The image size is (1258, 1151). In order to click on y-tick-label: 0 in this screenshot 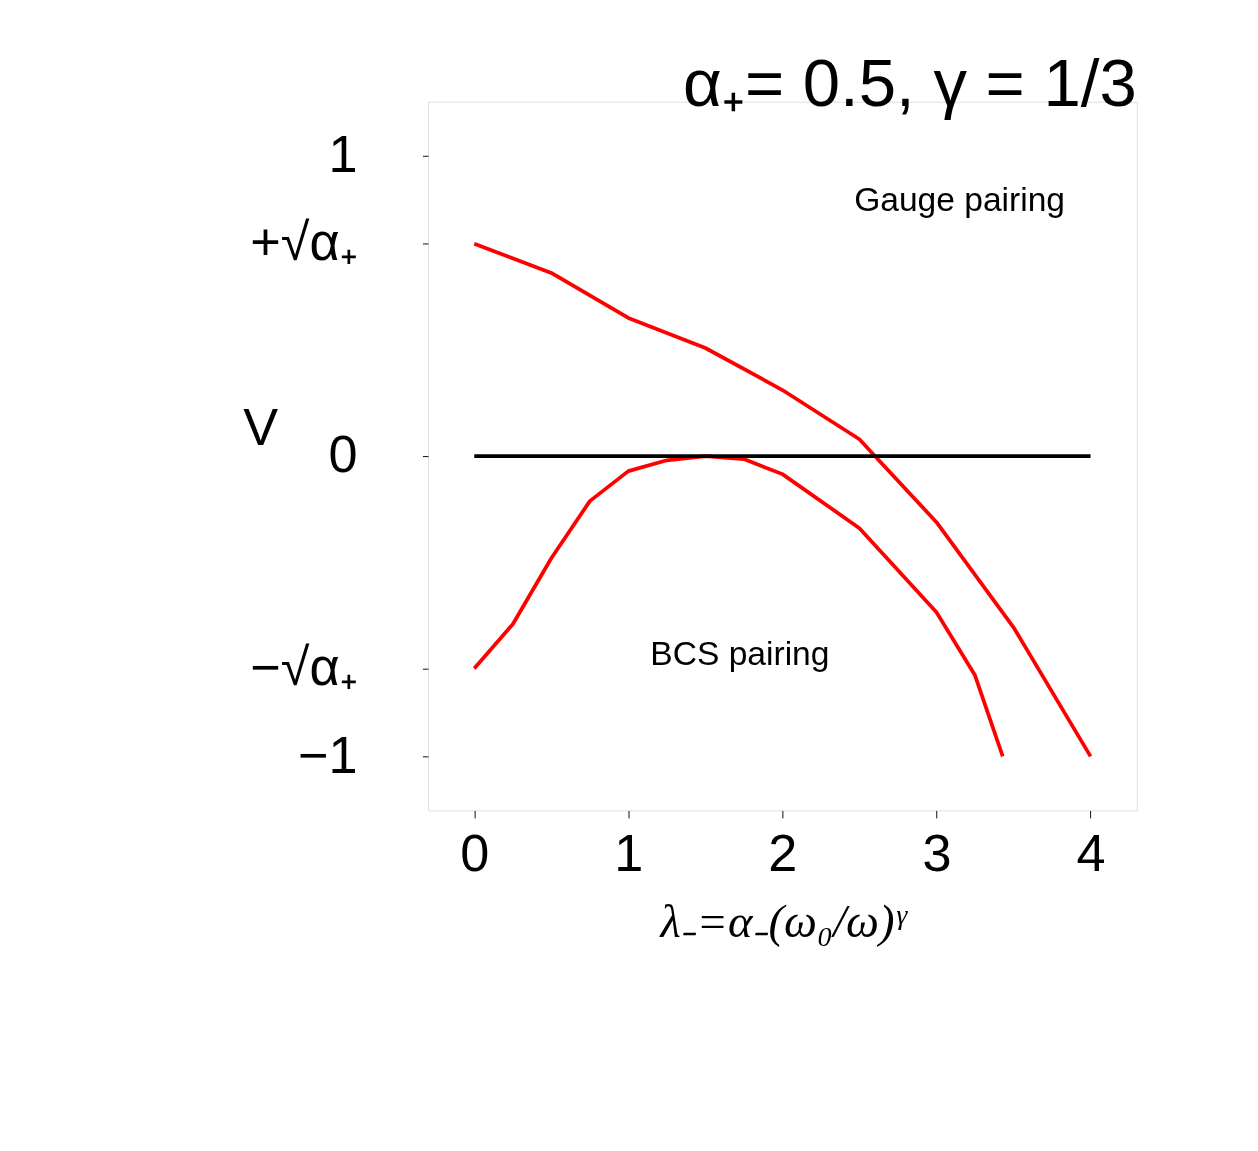, I will do `click(343, 454)`.